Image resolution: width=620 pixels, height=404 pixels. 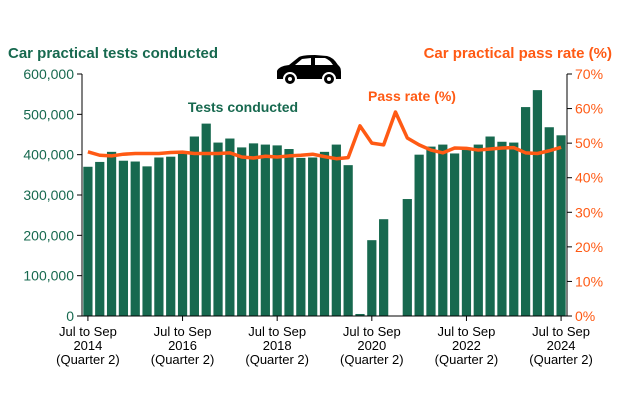 I want to click on left-tick-label: 200,000, so click(x=48, y=235).